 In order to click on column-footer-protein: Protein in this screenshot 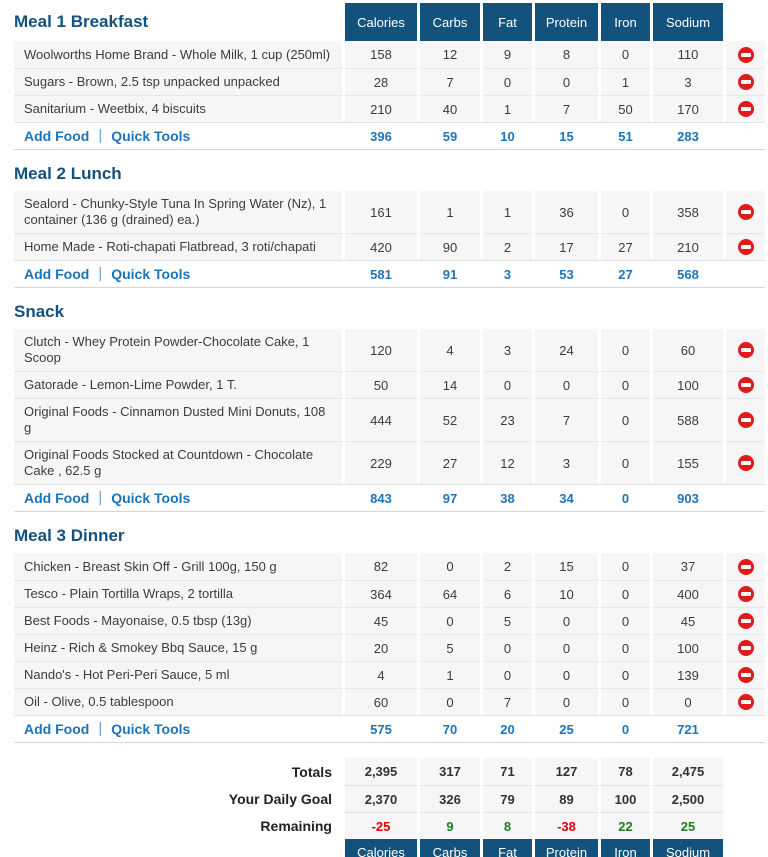, I will do `click(566, 848)`.